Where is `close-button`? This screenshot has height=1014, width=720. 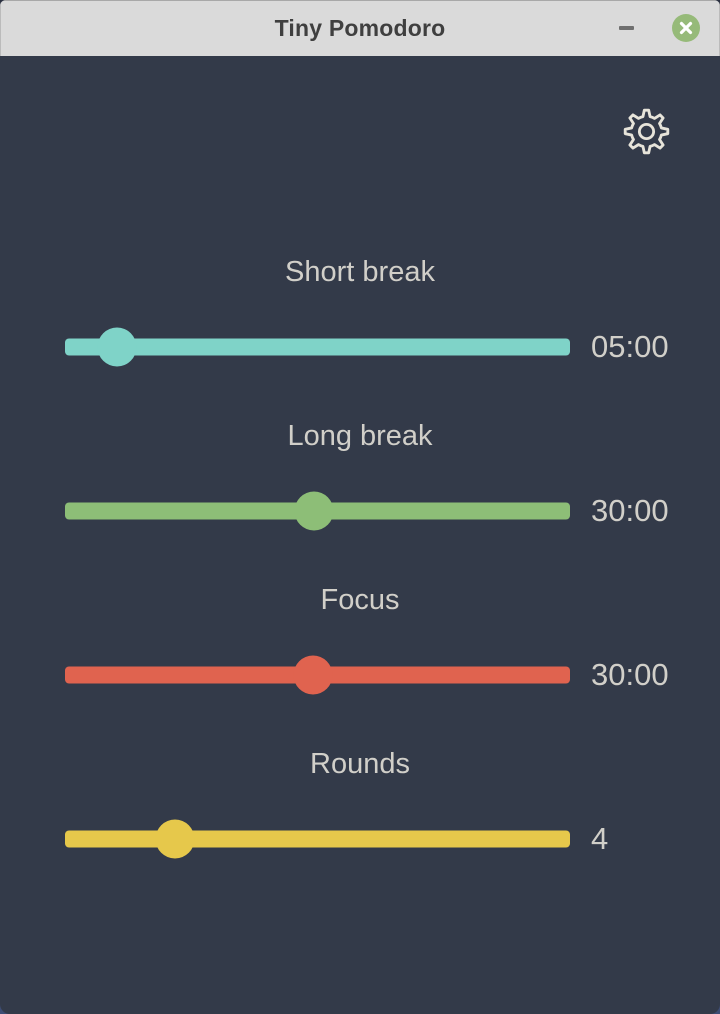
close-button is located at coordinates (686, 28).